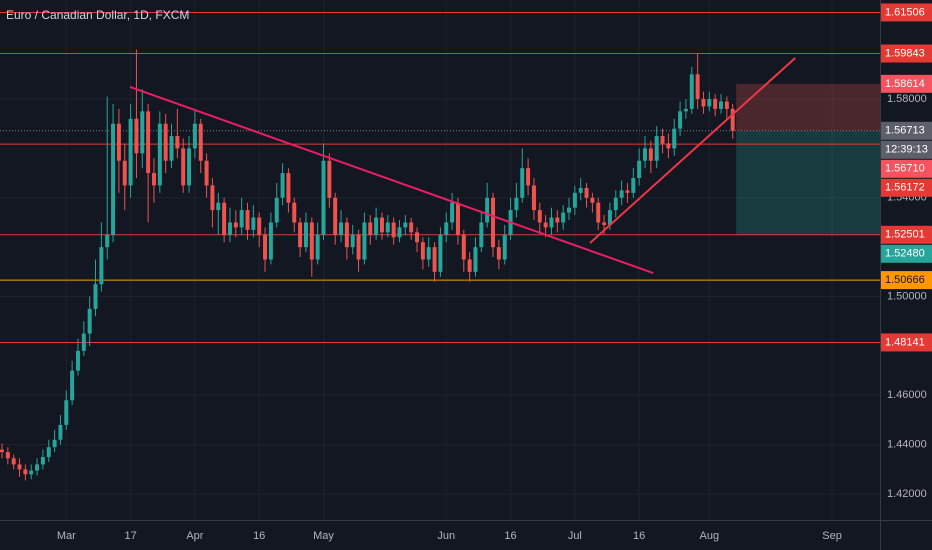  I want to click on price-label: 1.58614, so click(905, 84).